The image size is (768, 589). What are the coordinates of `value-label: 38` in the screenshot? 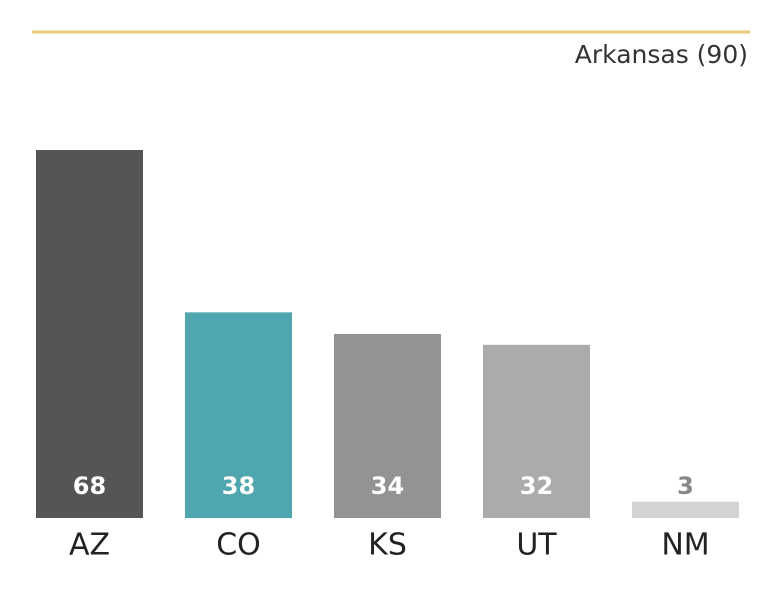 It's located at (238, 486).